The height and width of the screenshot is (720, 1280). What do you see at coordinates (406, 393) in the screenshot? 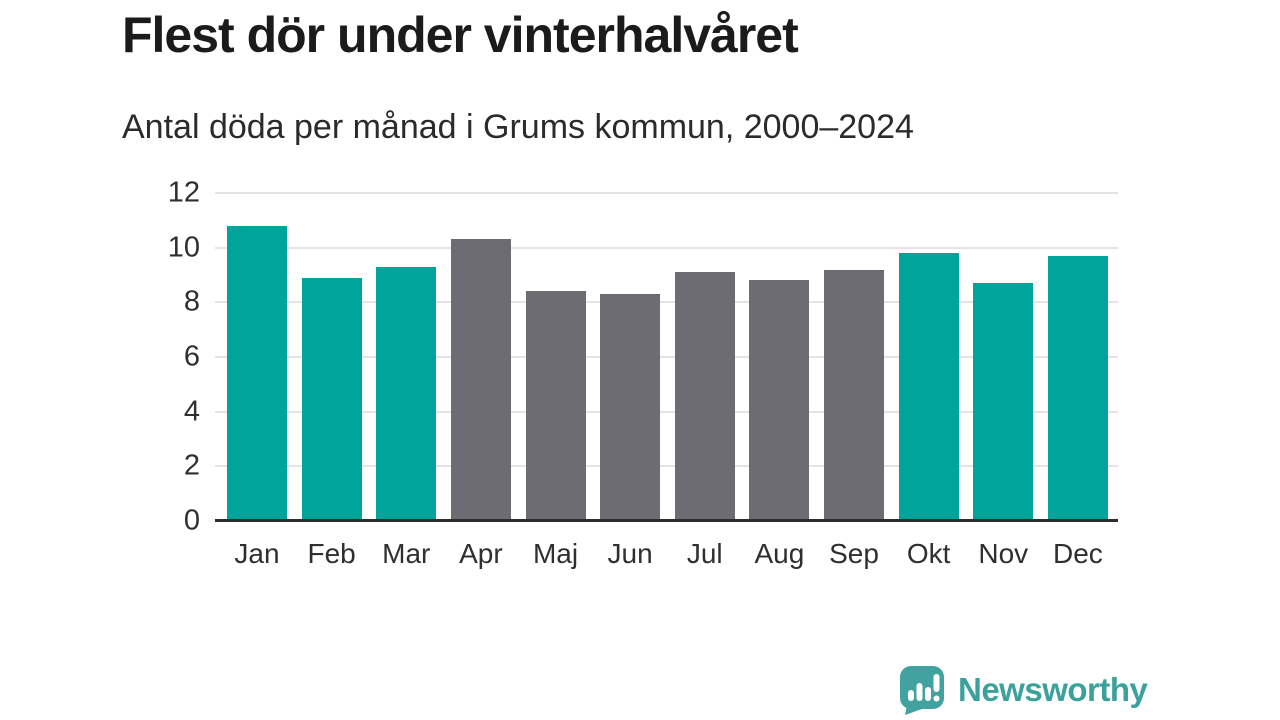
I see `bar-mar` at bounding box center [406, 393].